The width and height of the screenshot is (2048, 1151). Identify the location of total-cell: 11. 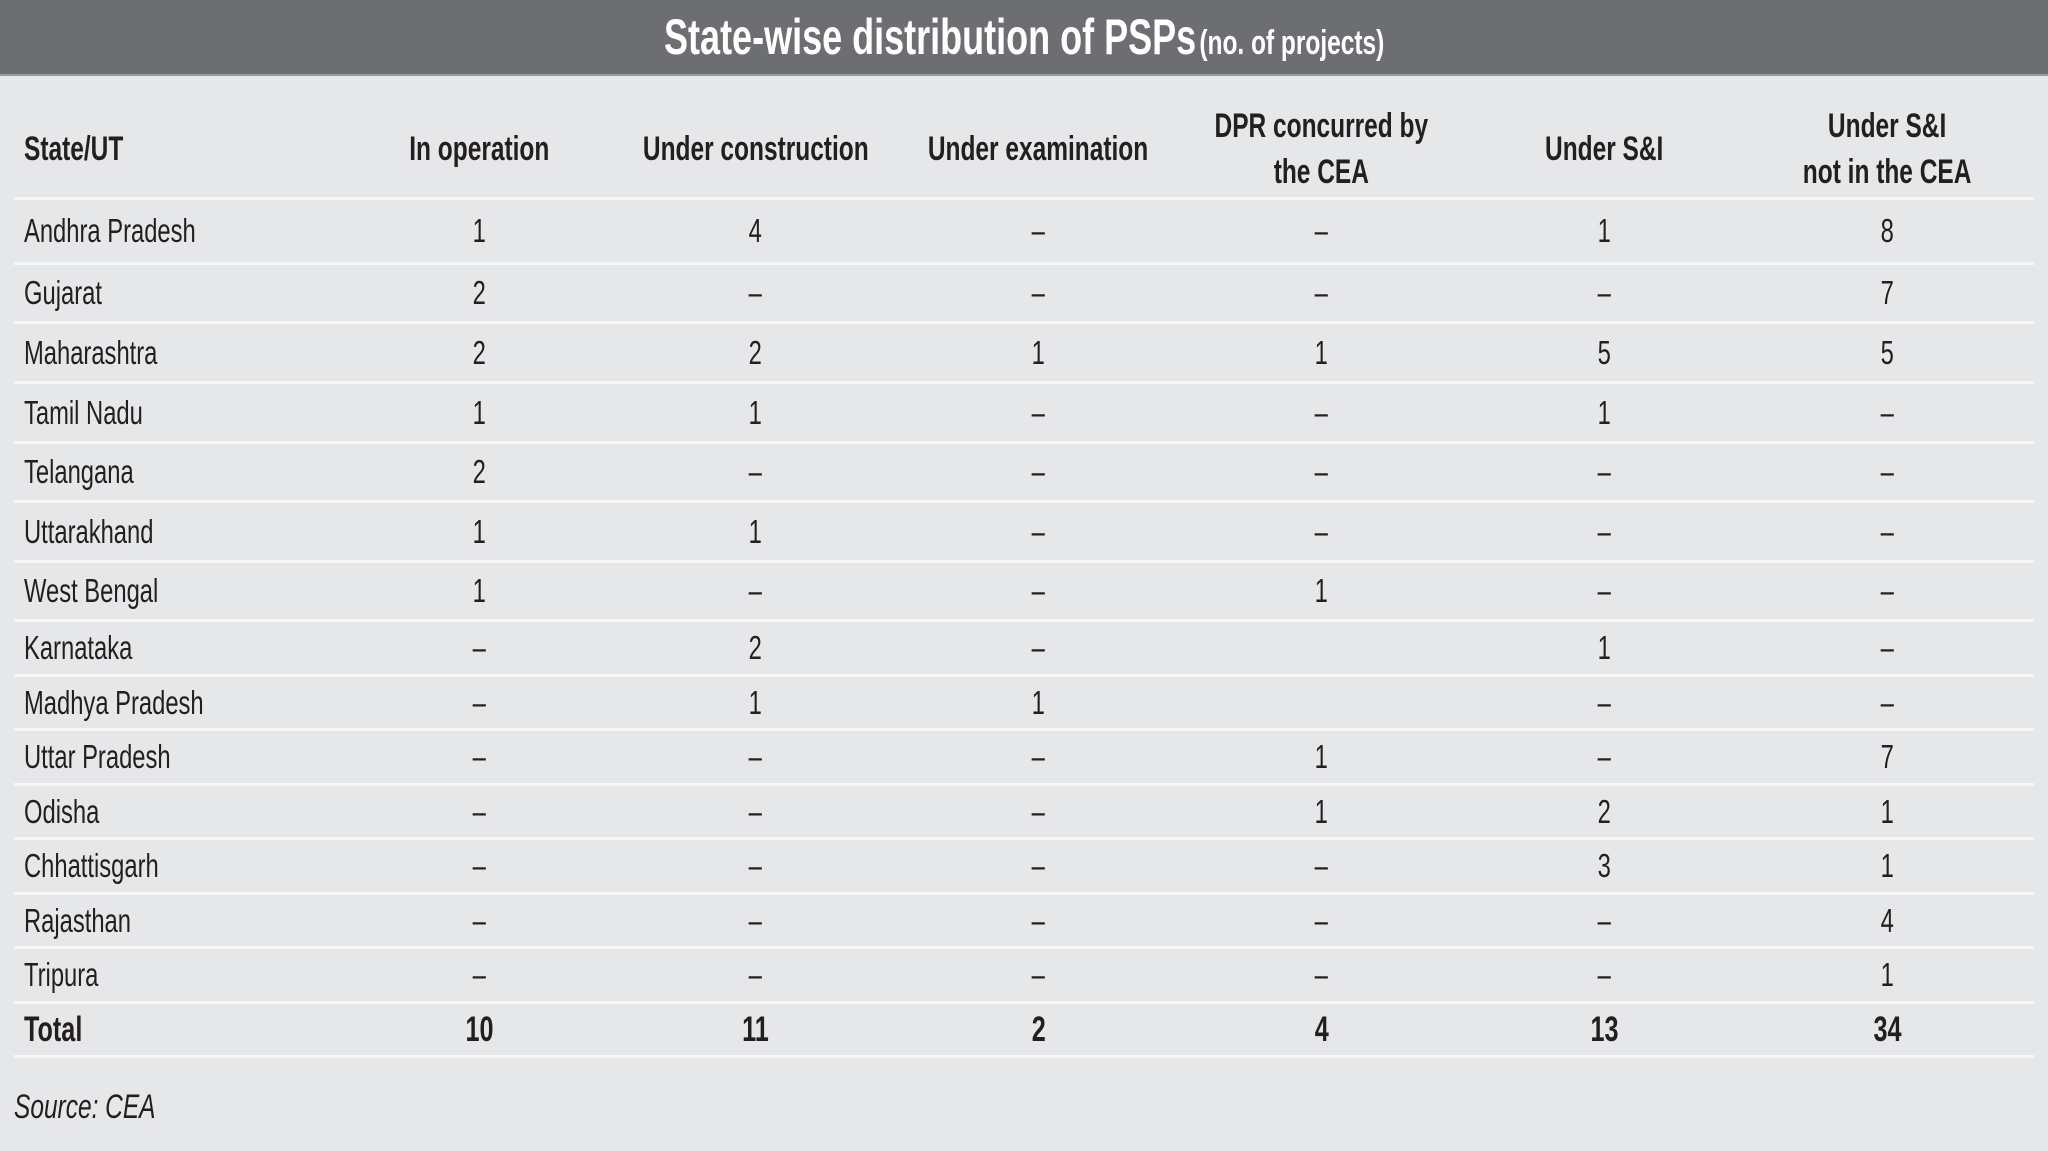
(755, 1029).